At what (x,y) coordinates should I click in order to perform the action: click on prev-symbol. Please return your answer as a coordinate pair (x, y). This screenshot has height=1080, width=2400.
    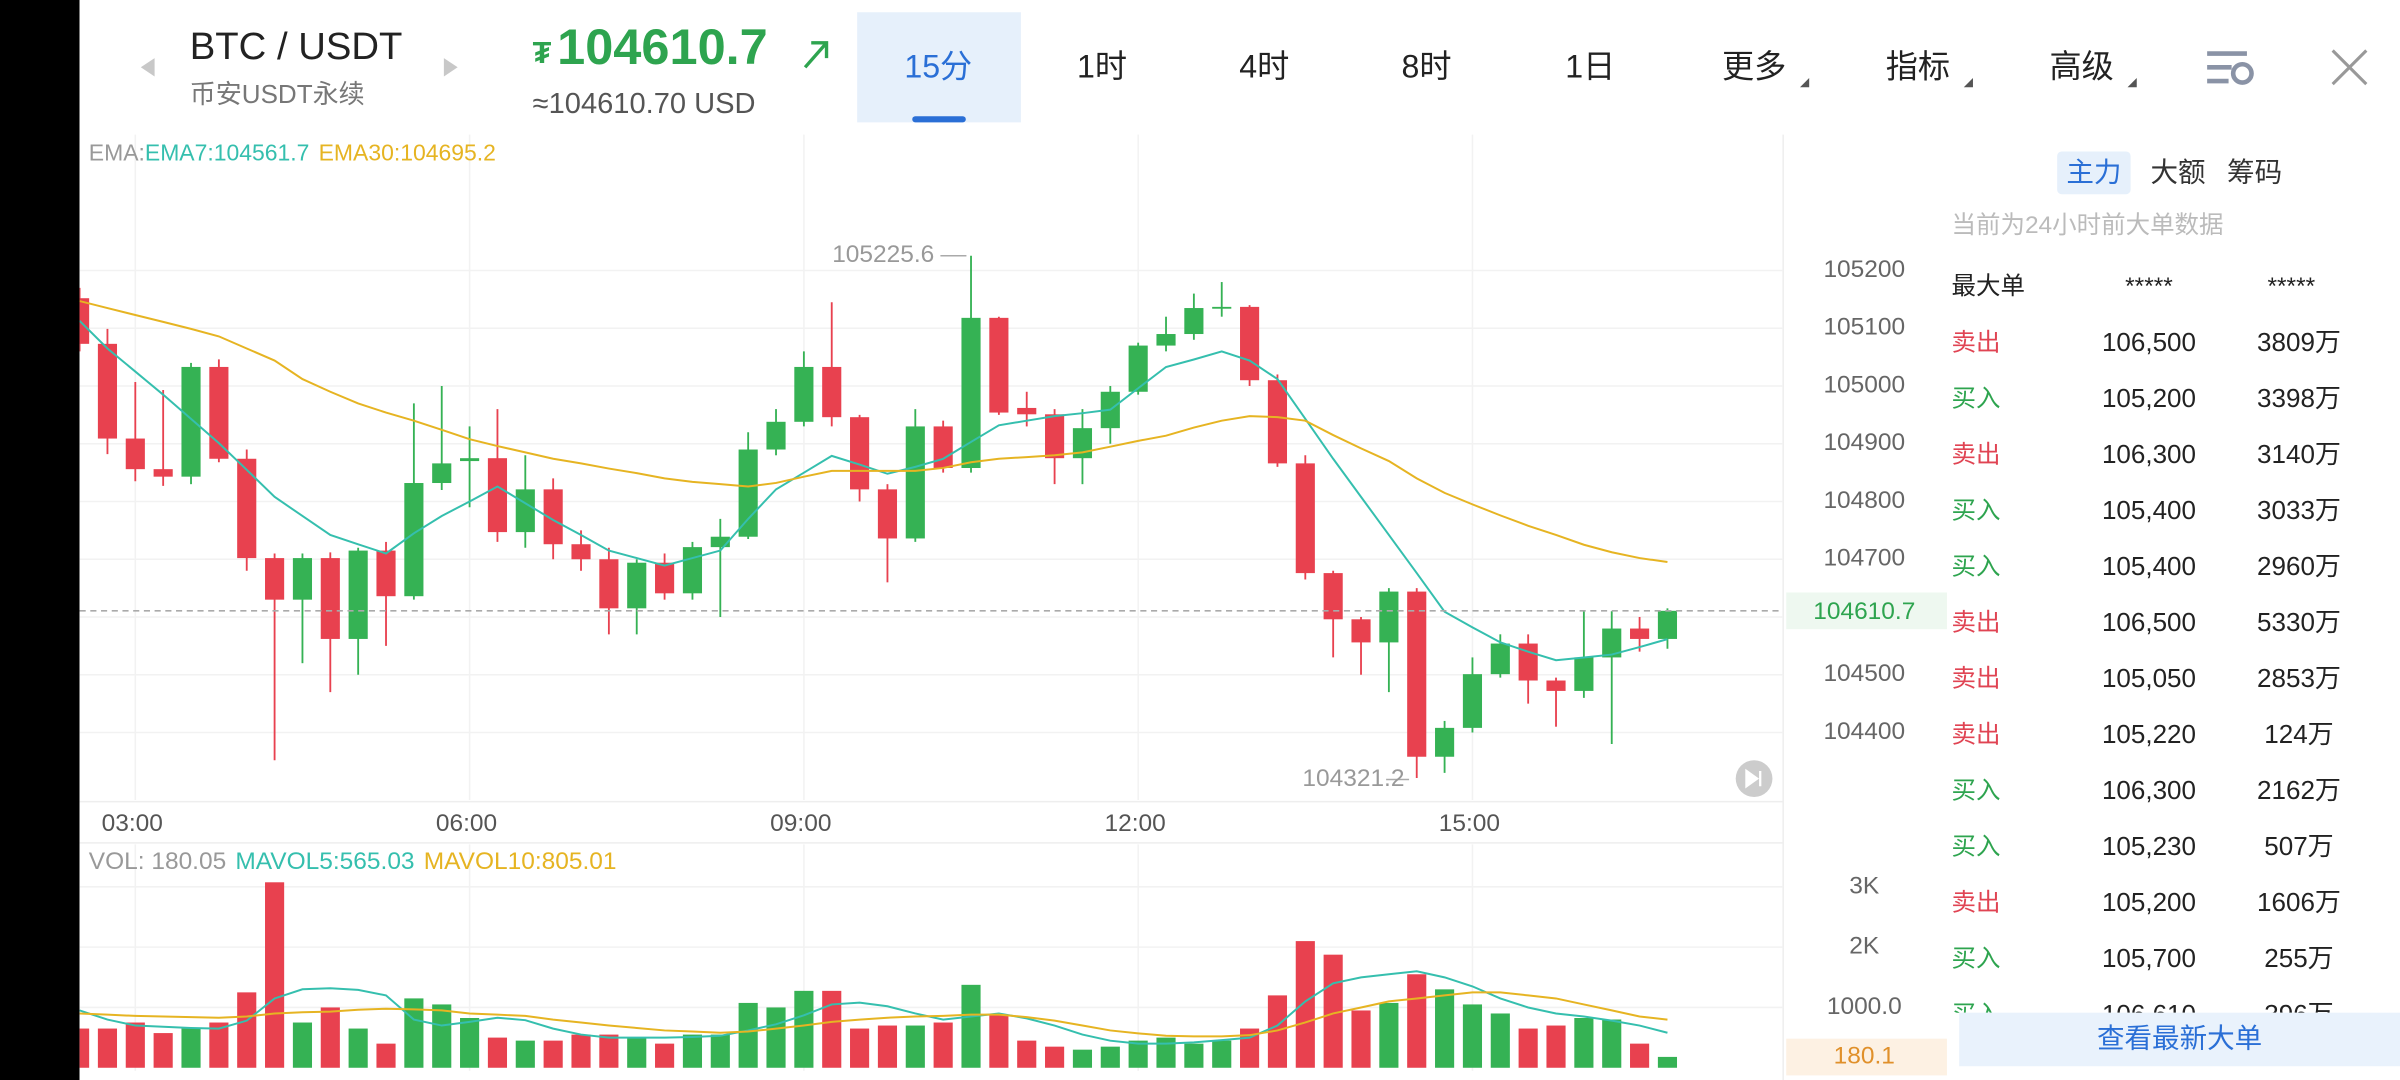
    Looking at the image, I should click on (147, 67).